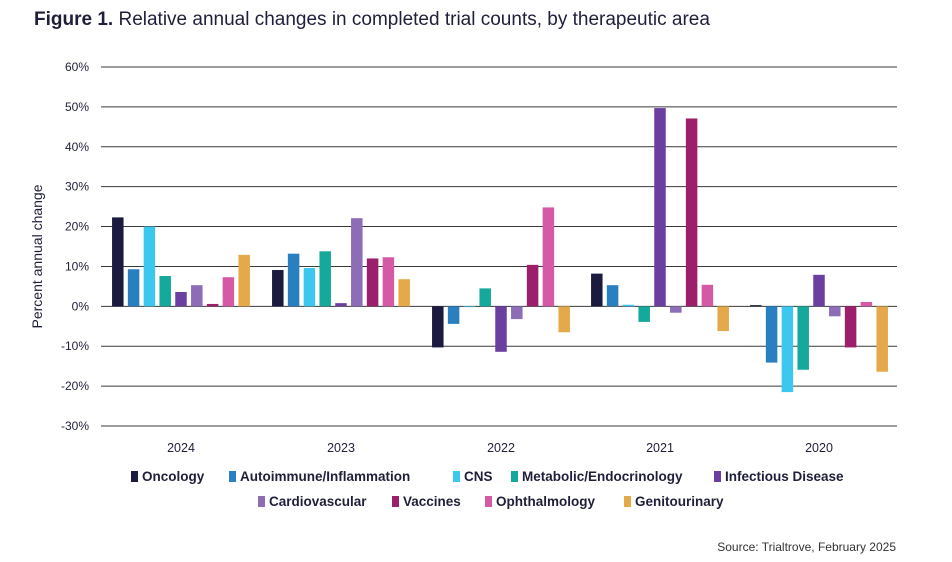 This screenshot has width=952, height=562. I want to click on figure-title-lead: Figure 1., so click(74, 19).